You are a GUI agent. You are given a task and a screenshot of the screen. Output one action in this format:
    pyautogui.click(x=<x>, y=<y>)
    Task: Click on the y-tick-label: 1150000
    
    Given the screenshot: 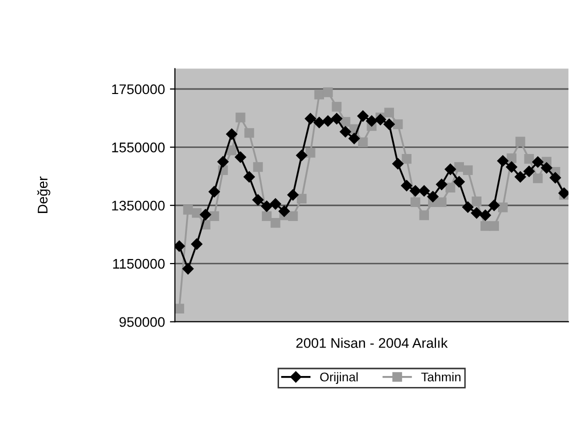 What is the action you would take?
    pyautogui.click(x=139, y=263)
    